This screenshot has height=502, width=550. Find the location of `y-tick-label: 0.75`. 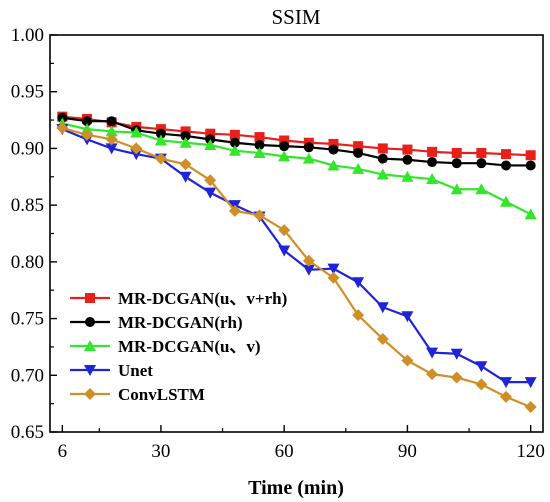

y-tick-label: 0.75 is located at coordinates (27, 319).